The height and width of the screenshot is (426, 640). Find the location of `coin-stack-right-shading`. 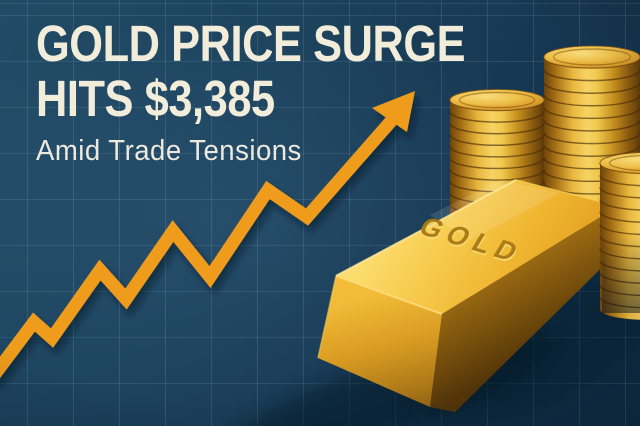

coin-stack-right-shading is located at coordinates (621, 273).